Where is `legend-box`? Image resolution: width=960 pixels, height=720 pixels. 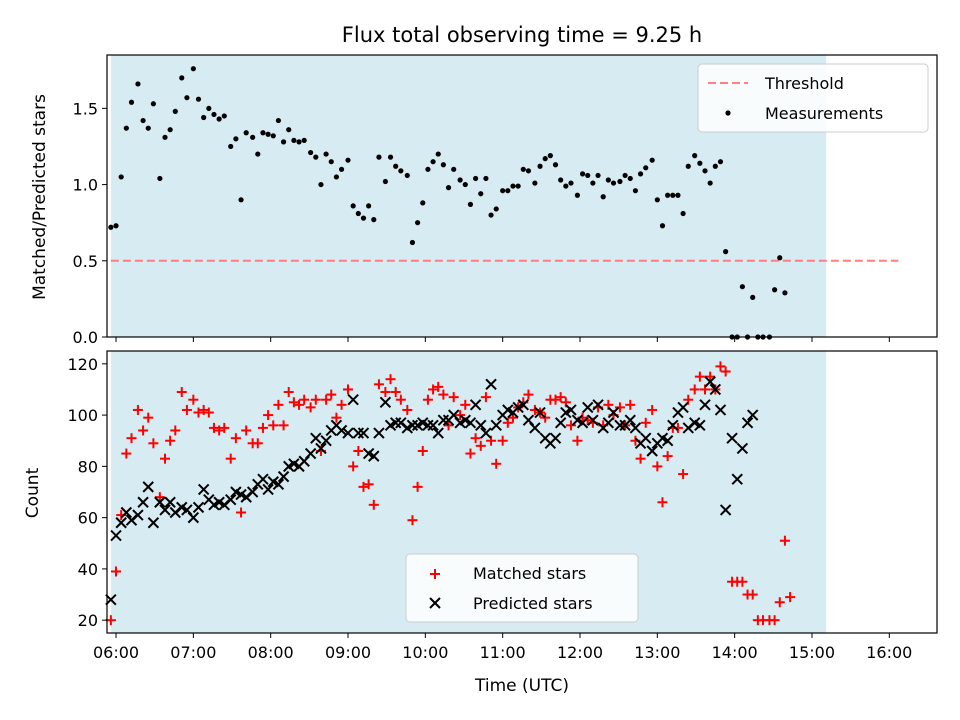 legend-box is located at coordinates (813, 98).